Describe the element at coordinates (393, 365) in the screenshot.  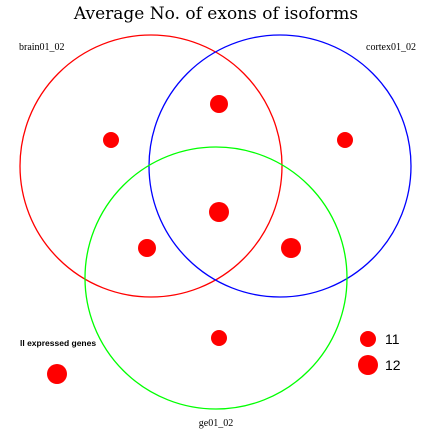
I see `legend-label-12: 12` at that location.